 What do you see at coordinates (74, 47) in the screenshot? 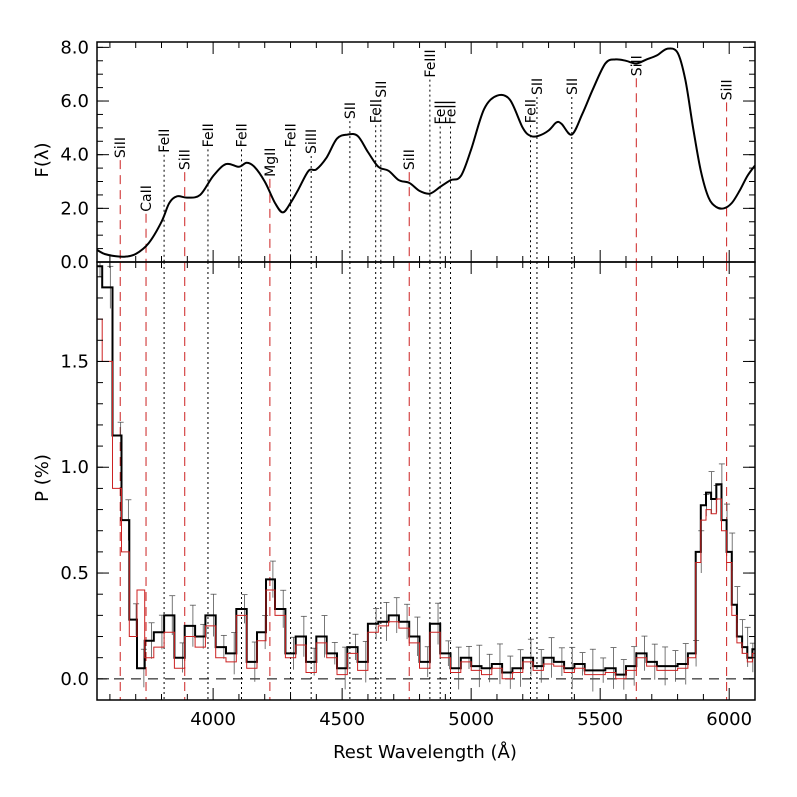
I see `y-tick-label: 8.0` at bounding box center [74, 47].